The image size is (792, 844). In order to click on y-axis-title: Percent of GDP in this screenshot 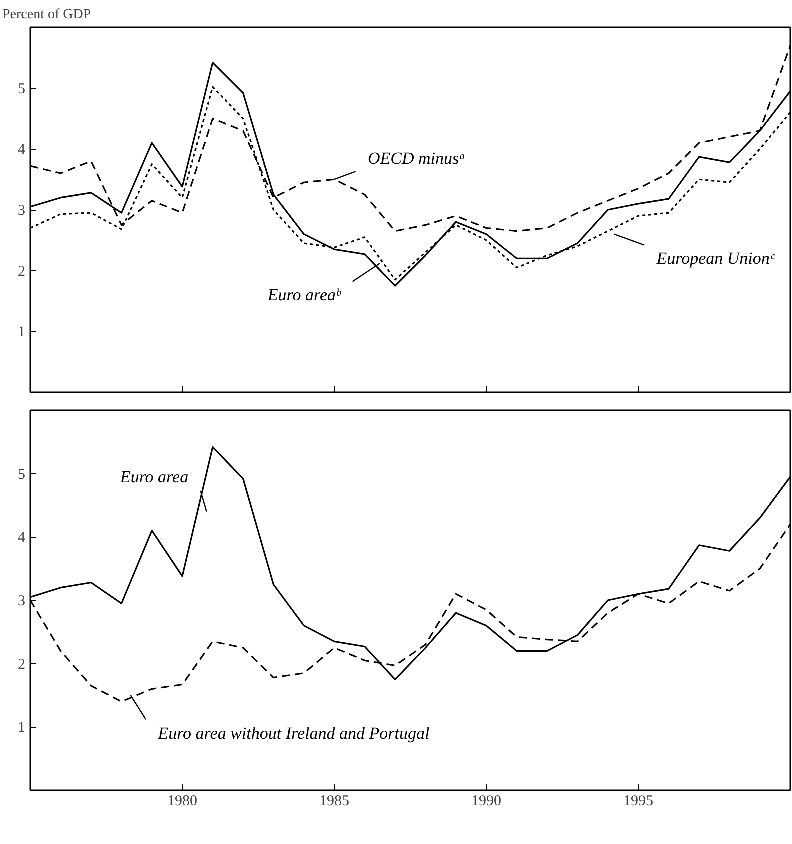, I will do `click(47, 15)`.